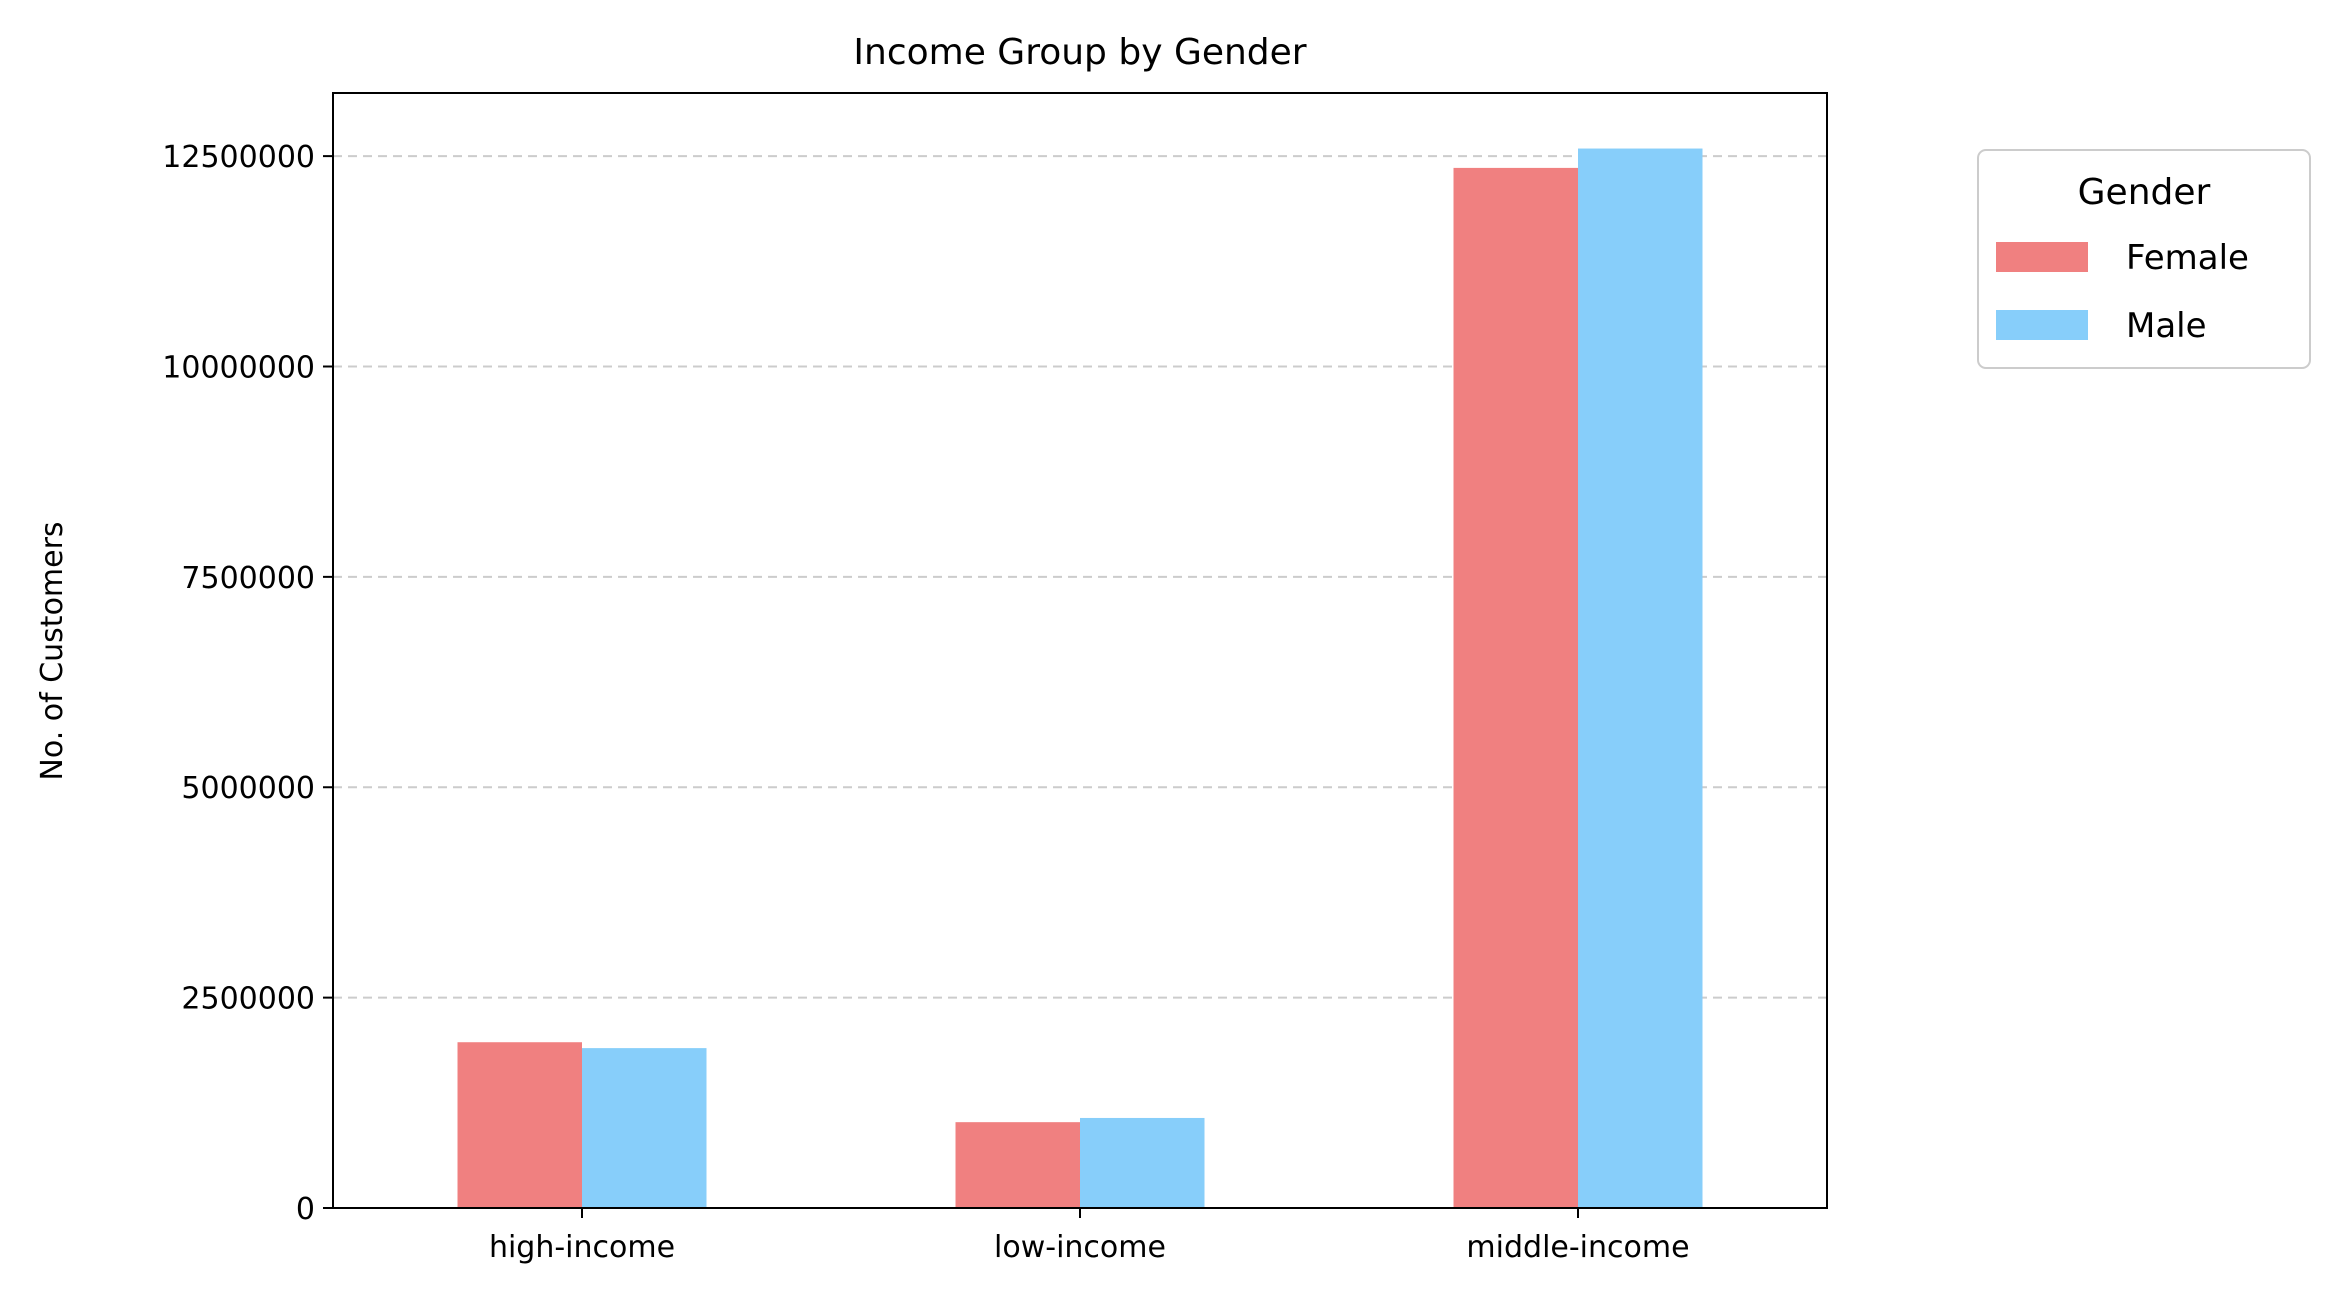  I want to click on x-axis: high-income low-income middle-income, so click(1089, 1236).